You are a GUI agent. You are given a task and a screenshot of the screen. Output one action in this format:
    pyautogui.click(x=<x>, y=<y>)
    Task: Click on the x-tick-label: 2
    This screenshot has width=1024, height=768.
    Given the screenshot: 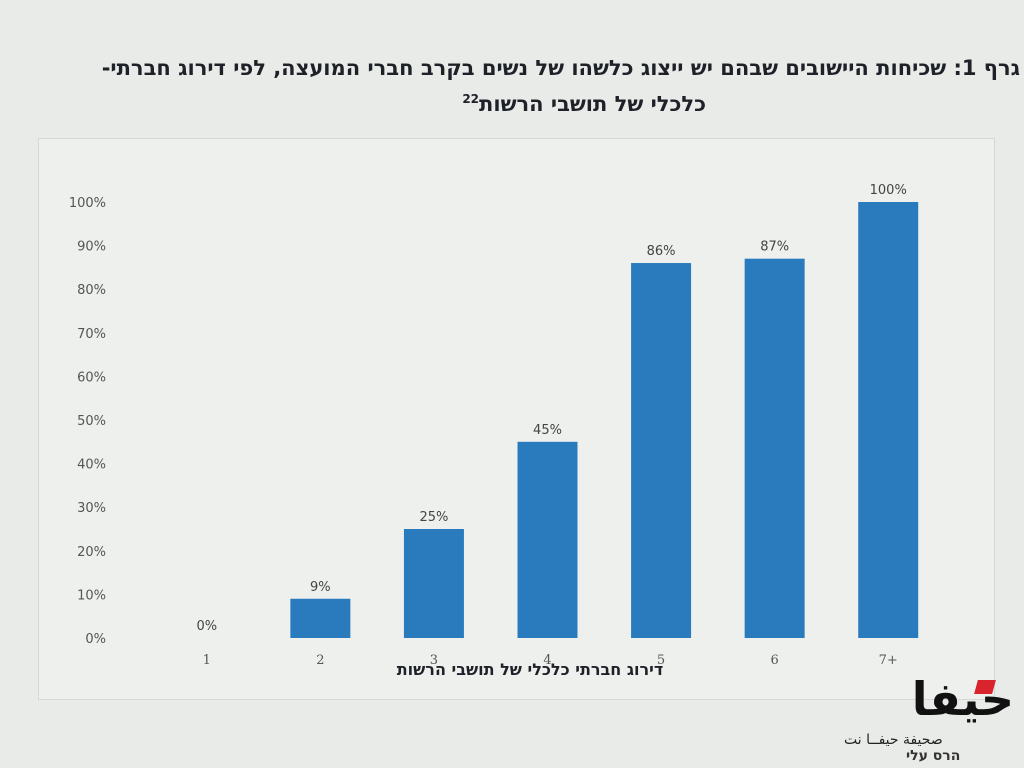 What is the action you would take?
    pyautogui.click(x=320, y=660)
    